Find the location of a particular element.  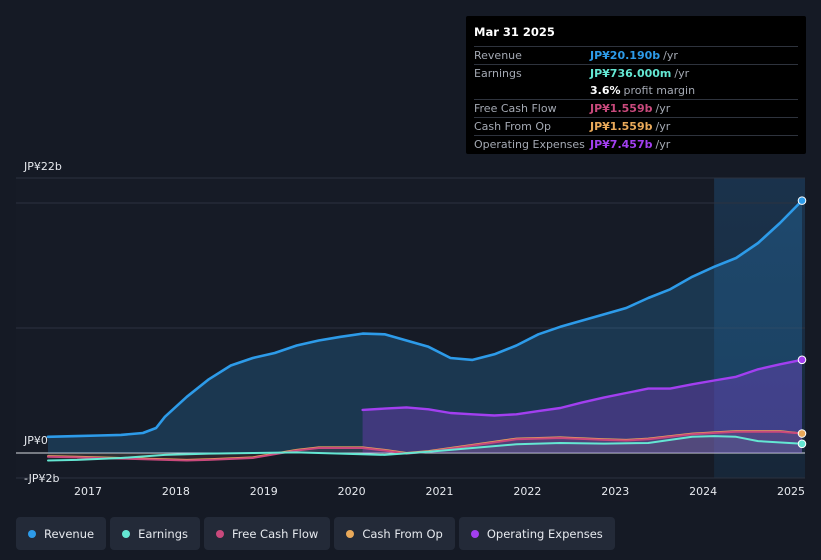

tooltip-row: 3.6% profit margin is located at coordinates (636, 90).